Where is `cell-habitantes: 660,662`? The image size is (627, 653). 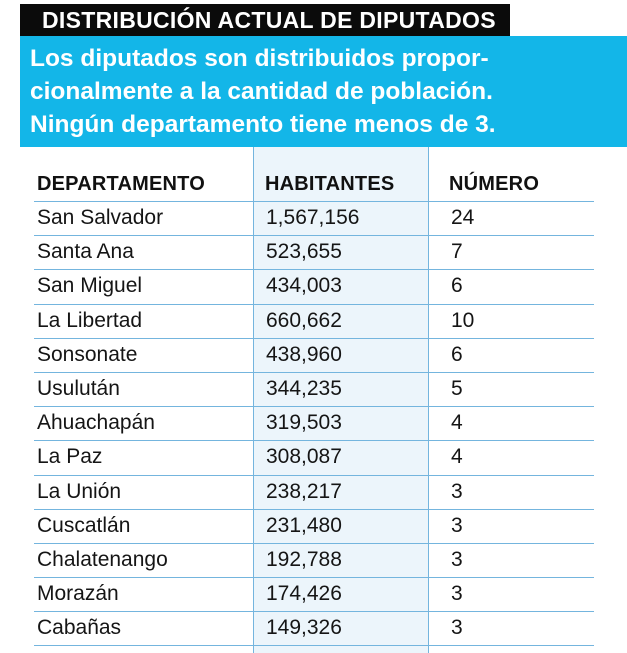
cell-habitantes: 660,662 is located at coordinates (304, 320).